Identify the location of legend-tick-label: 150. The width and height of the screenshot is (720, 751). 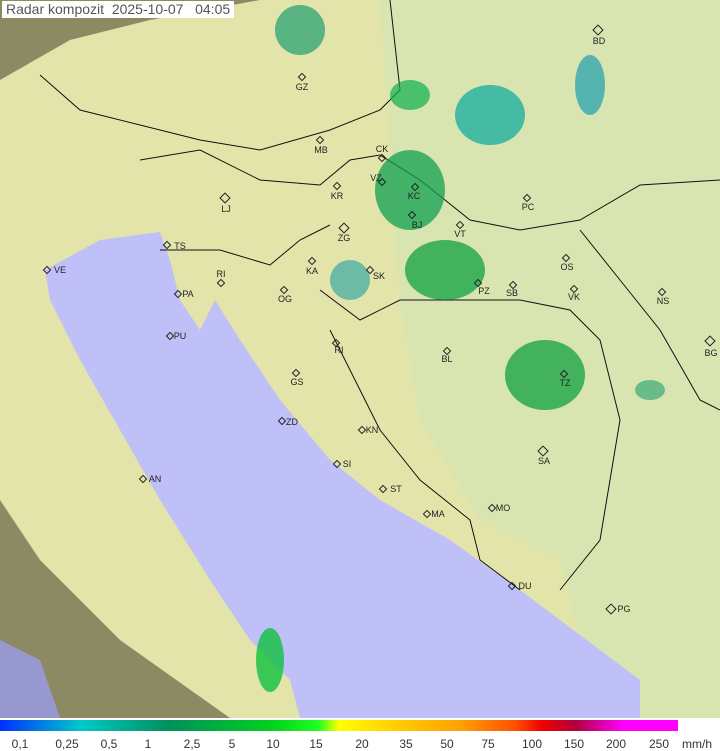
(574, 744).